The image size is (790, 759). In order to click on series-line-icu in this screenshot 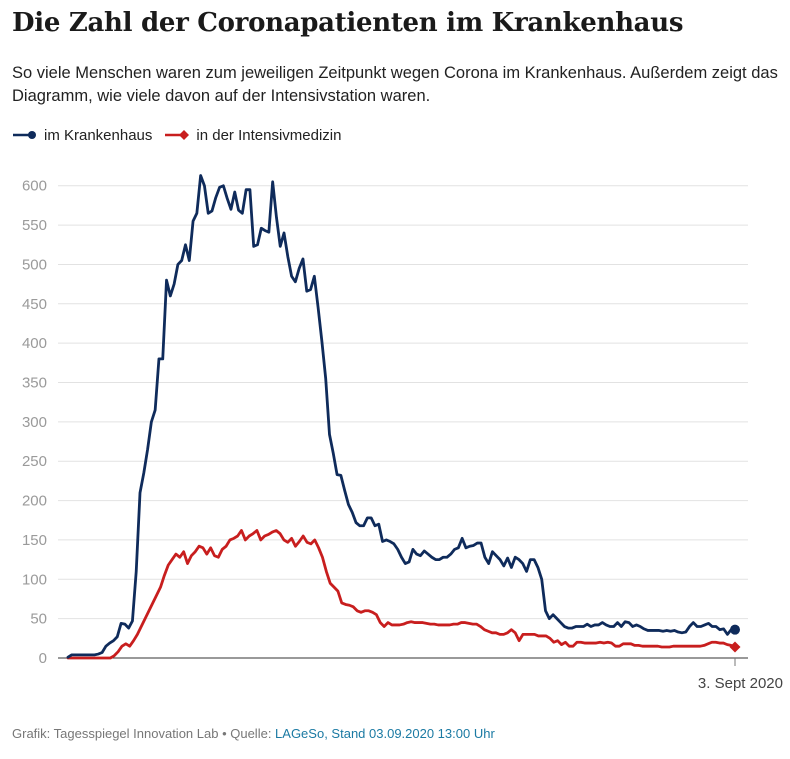, I will do `click(401, 594)`.